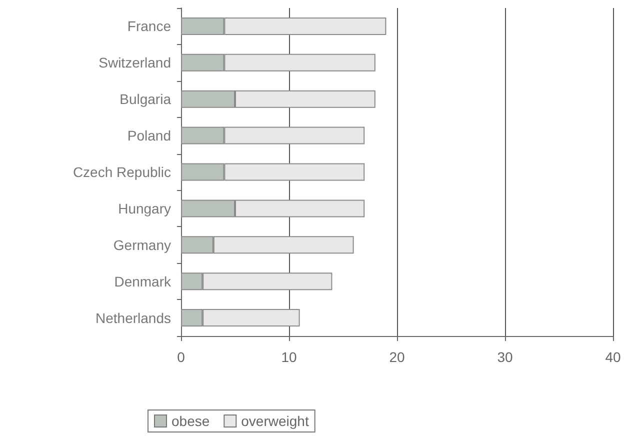  I want to click on y-tick-label: Germany, so click(142, 244).